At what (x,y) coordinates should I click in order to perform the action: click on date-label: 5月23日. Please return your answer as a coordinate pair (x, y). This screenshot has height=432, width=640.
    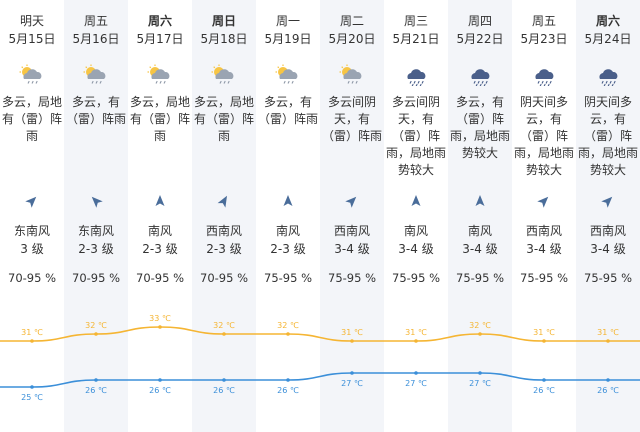
    Looking at the image, I should click on (544, 39).